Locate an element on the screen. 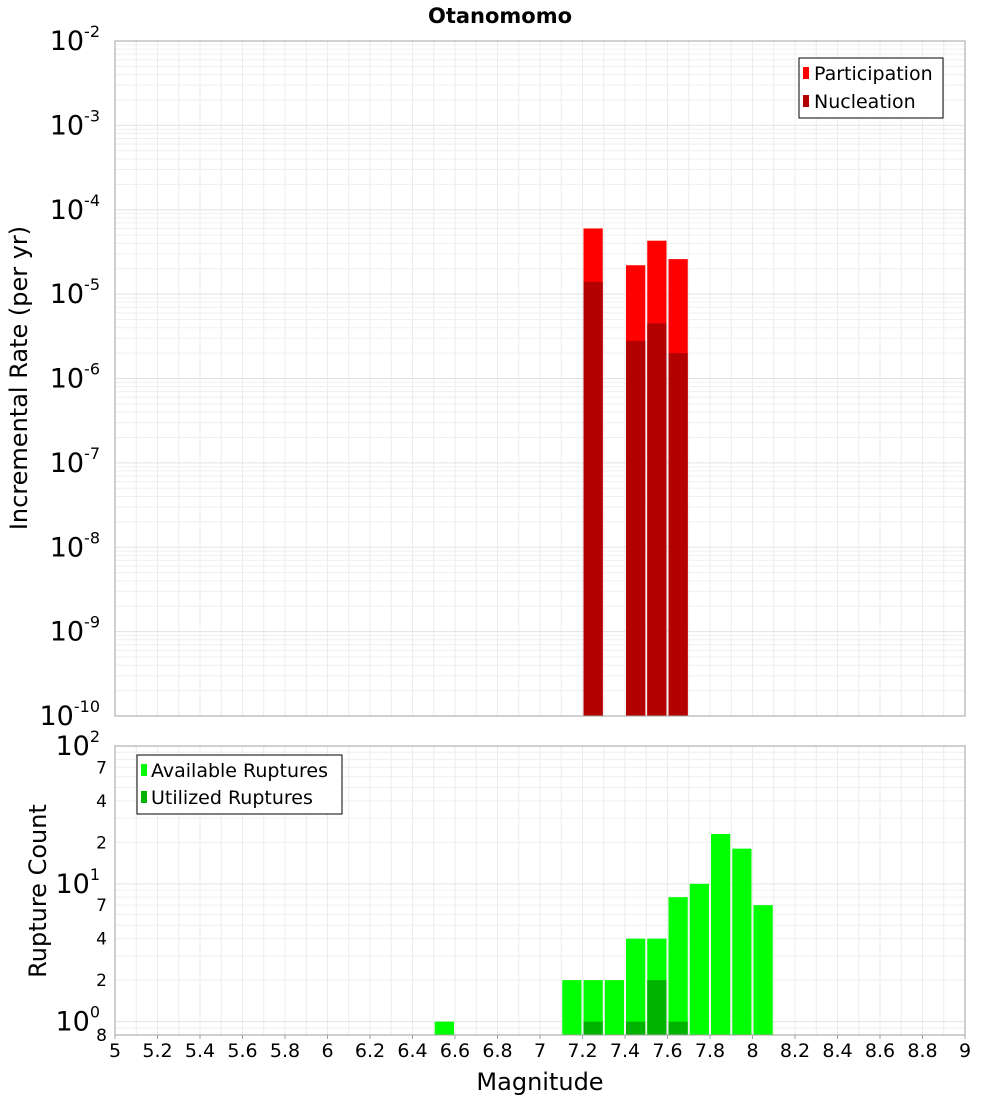 This screenshot has height=1100, width=1000. bar-available-ruptures-7.75 is located at coordinates (699, 959).